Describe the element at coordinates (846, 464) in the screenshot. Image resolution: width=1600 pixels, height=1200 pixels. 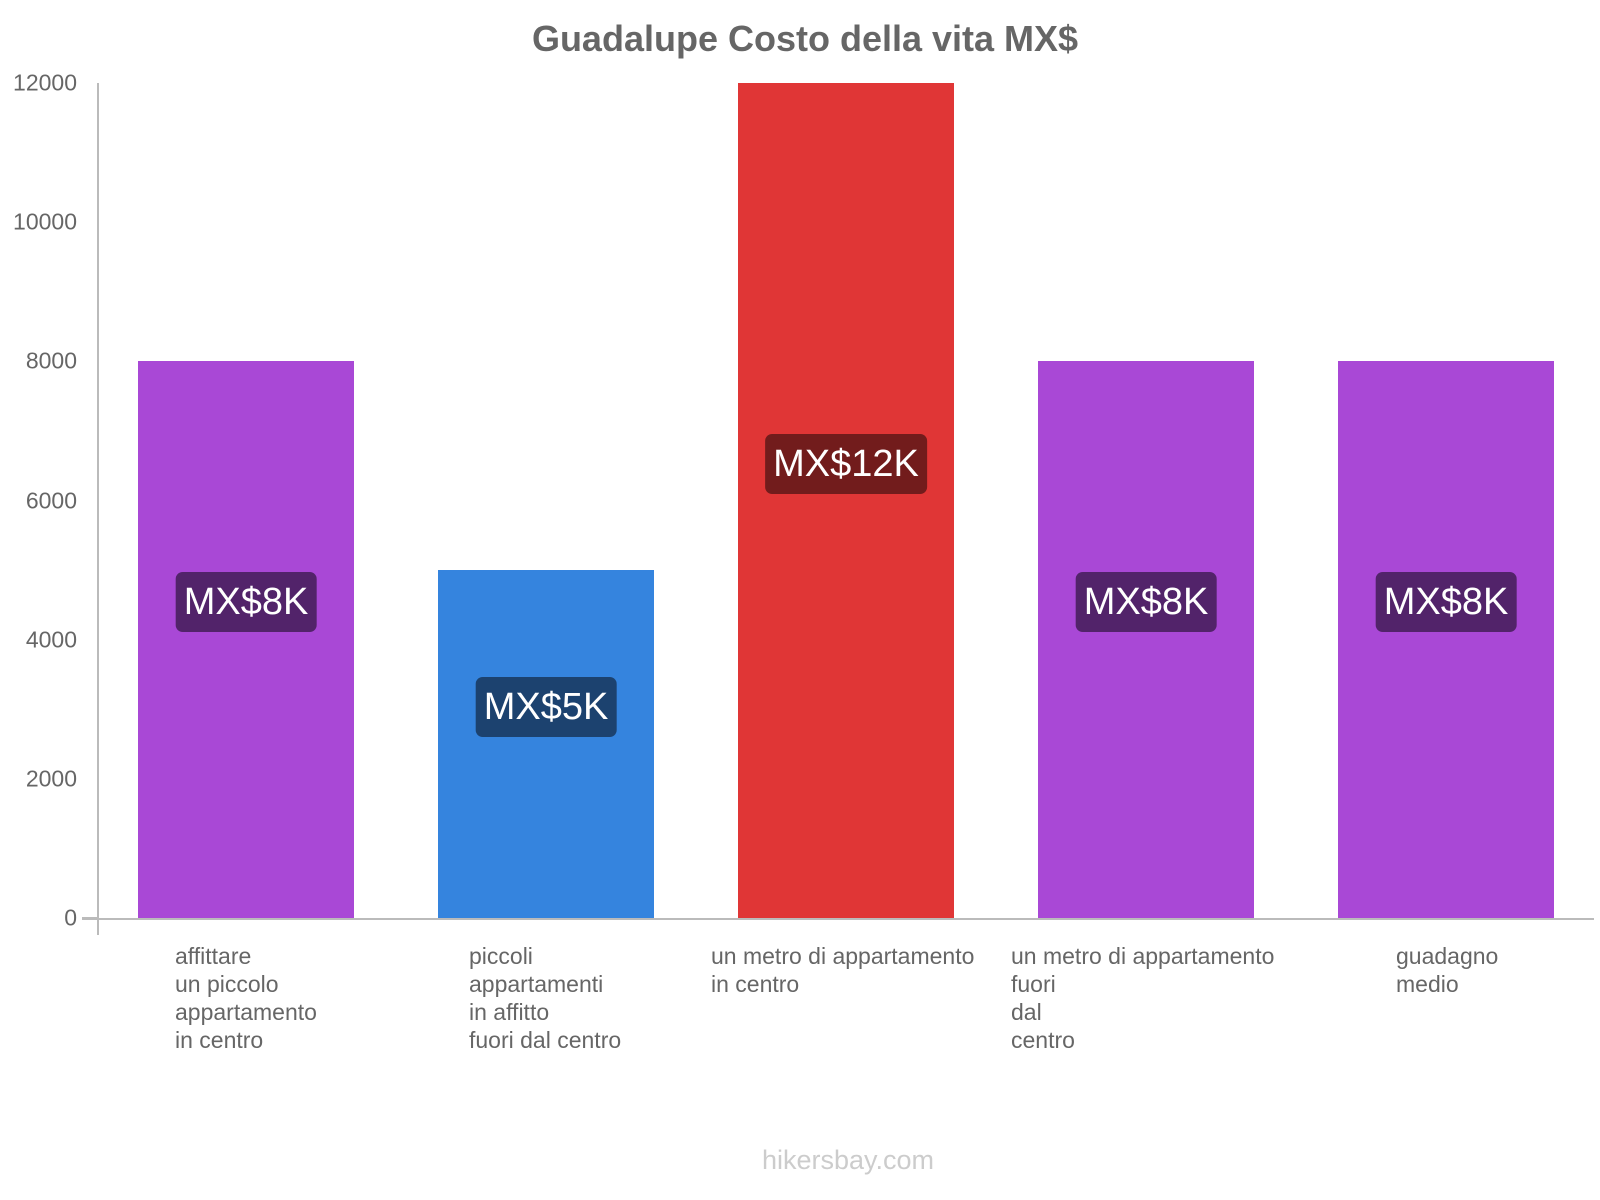
I see `bar-value-label: MX$12K` at that location.